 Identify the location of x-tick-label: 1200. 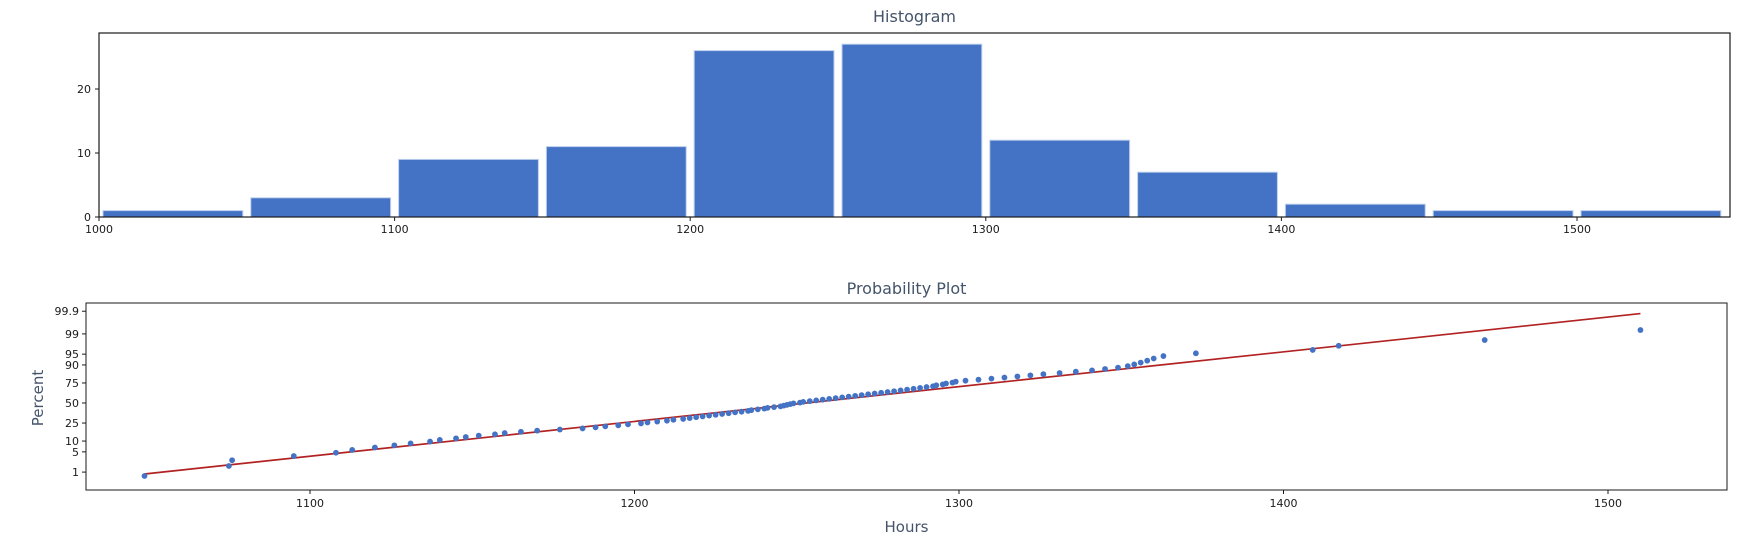
(635, 503).